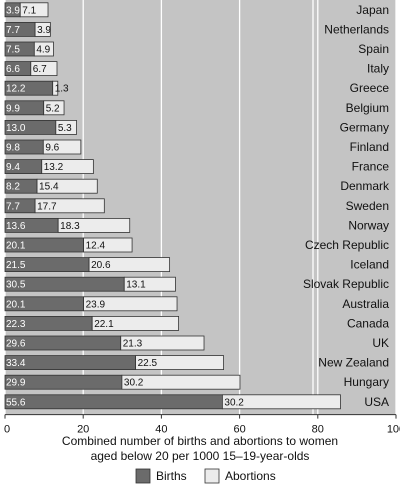 The image size is (400, 489). What do you see at coordinates (13, 69) in the screenshot?
I see `births-value-label: 6.6` at bounding box center [13, 69].